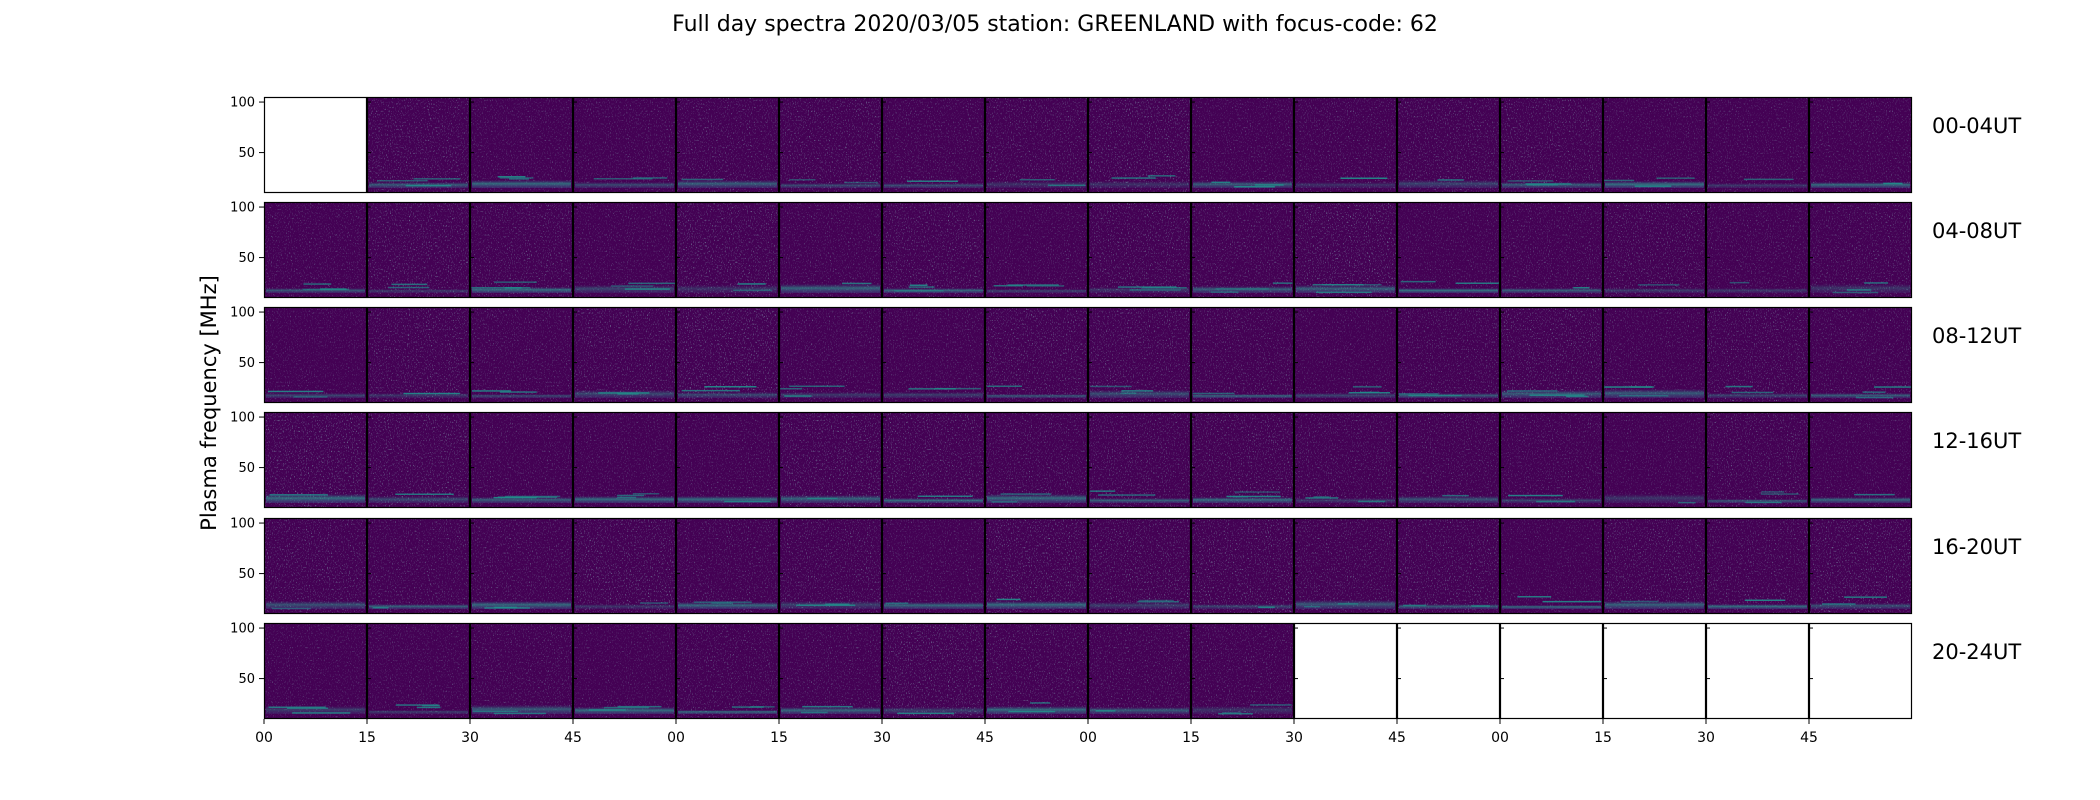 The image size is (2100, 800). I want to click on panel-row: 100 50 12-16UT, so click(1125, 460).